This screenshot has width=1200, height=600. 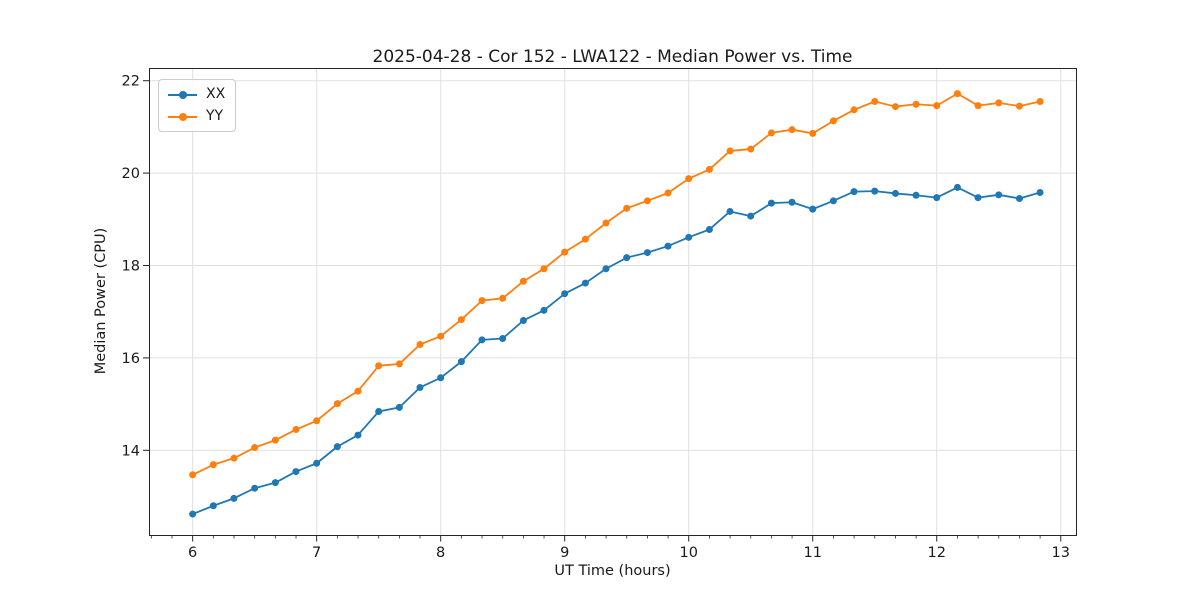 I want to click on legend-item-yy: YY, so click(x=196, y=116).